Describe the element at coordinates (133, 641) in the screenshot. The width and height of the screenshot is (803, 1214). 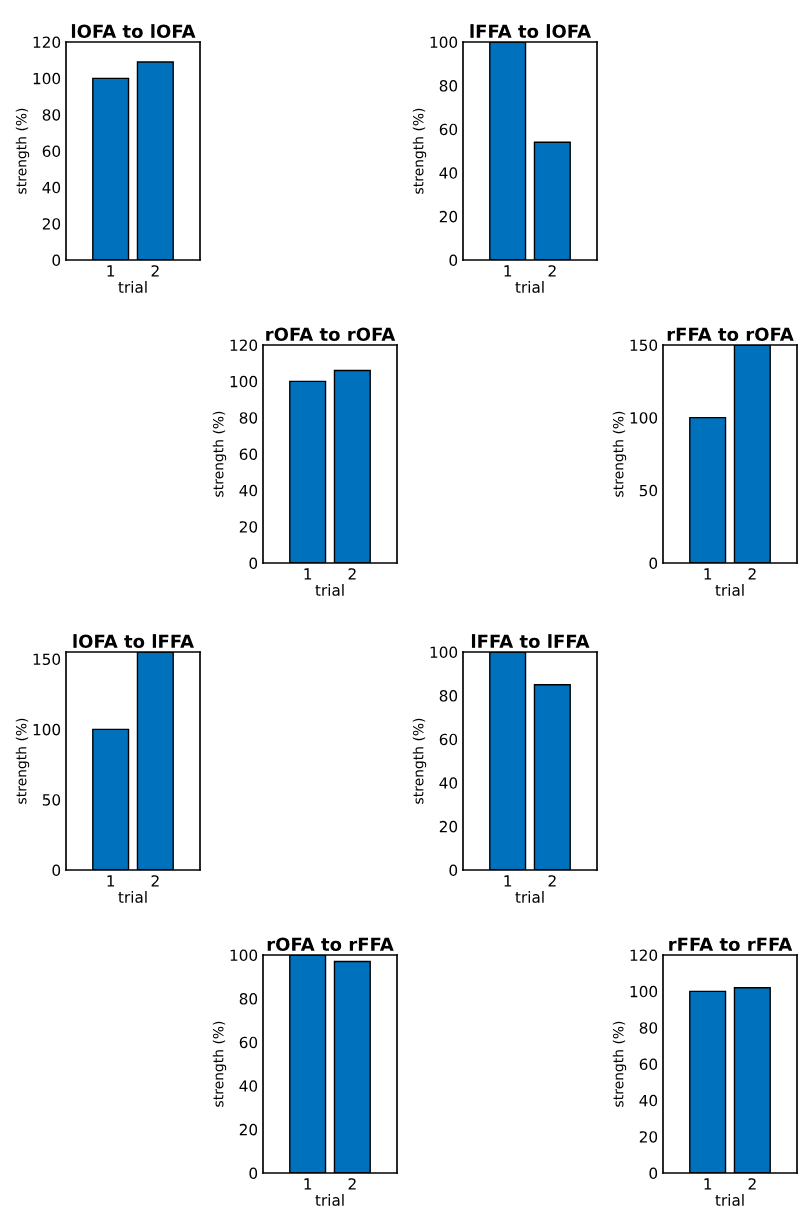
I see `chart-title: lOFA to lFFA` at that location.